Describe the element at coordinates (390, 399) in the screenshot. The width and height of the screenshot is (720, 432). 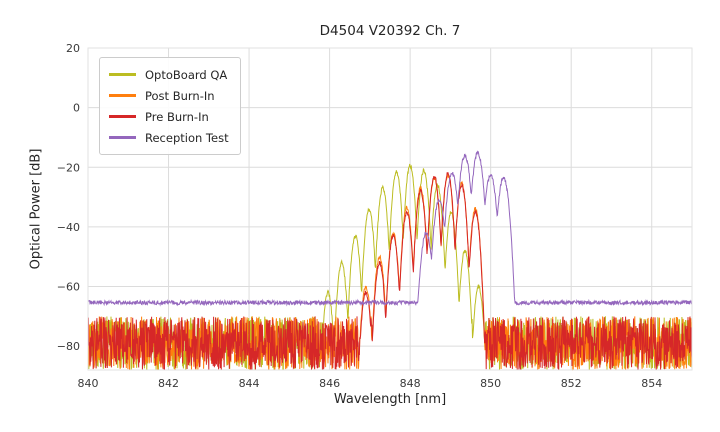
I see `x-axis-label: Wavelength [nm]` at that location.